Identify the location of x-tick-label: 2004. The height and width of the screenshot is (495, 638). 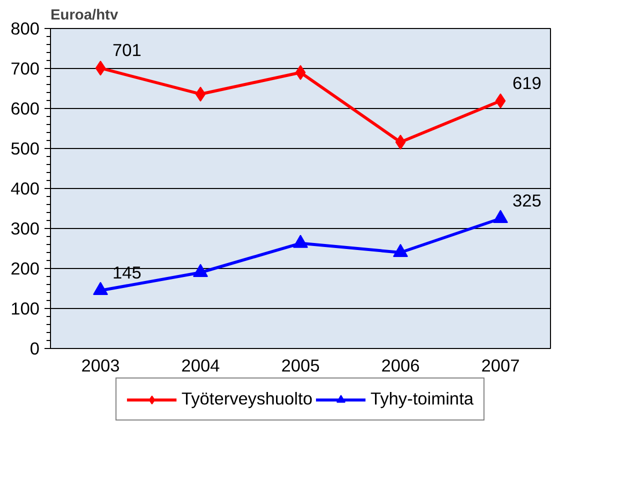
(200, 366).